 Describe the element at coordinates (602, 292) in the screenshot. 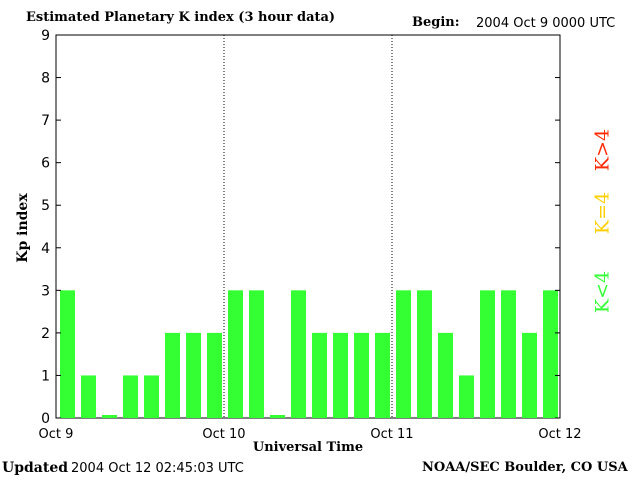

I see `legend-k-less-4: K<4` at that location.